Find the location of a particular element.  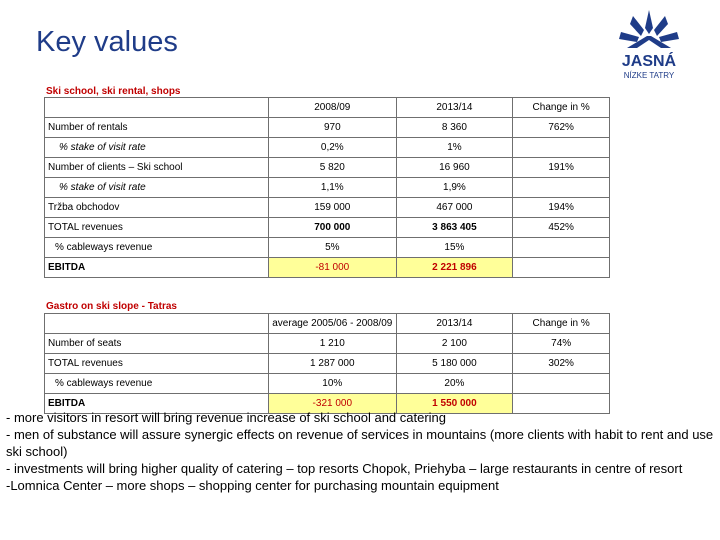

cell: 16 960 is located at coordinates (454, 167).